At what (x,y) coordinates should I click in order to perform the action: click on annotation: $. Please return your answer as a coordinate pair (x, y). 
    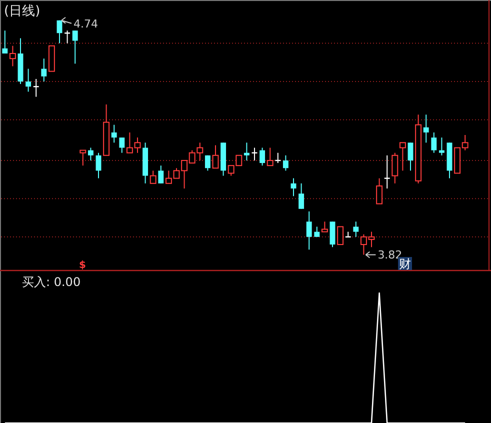
    Looking at the image, I should click on (82, 265).